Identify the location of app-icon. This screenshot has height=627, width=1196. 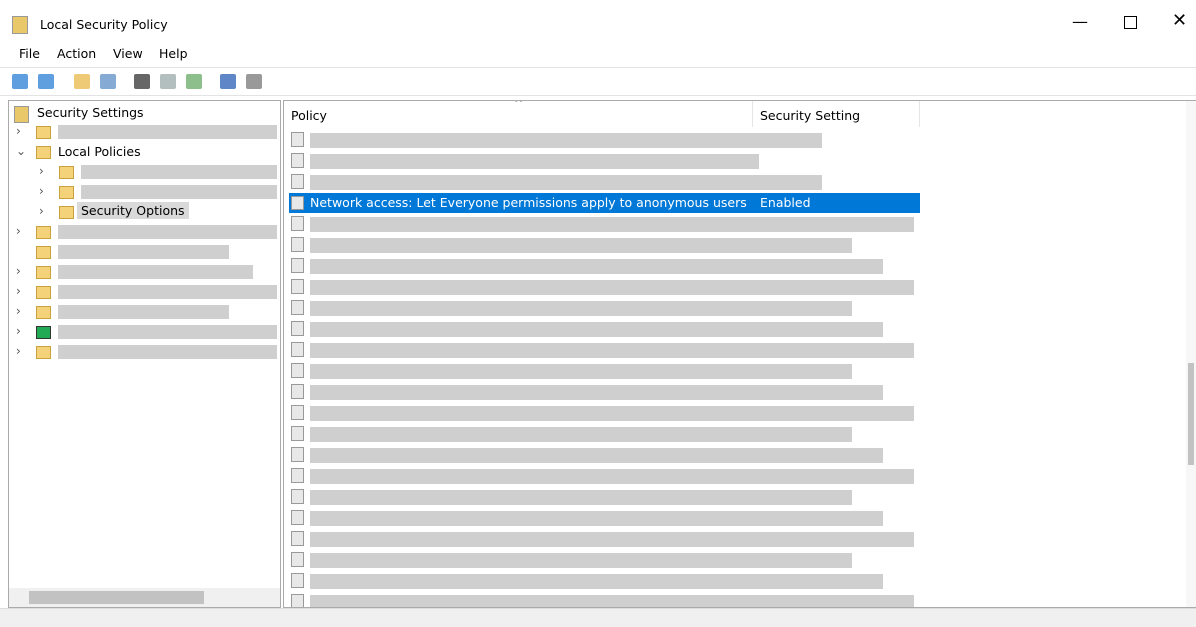
(20, 25).